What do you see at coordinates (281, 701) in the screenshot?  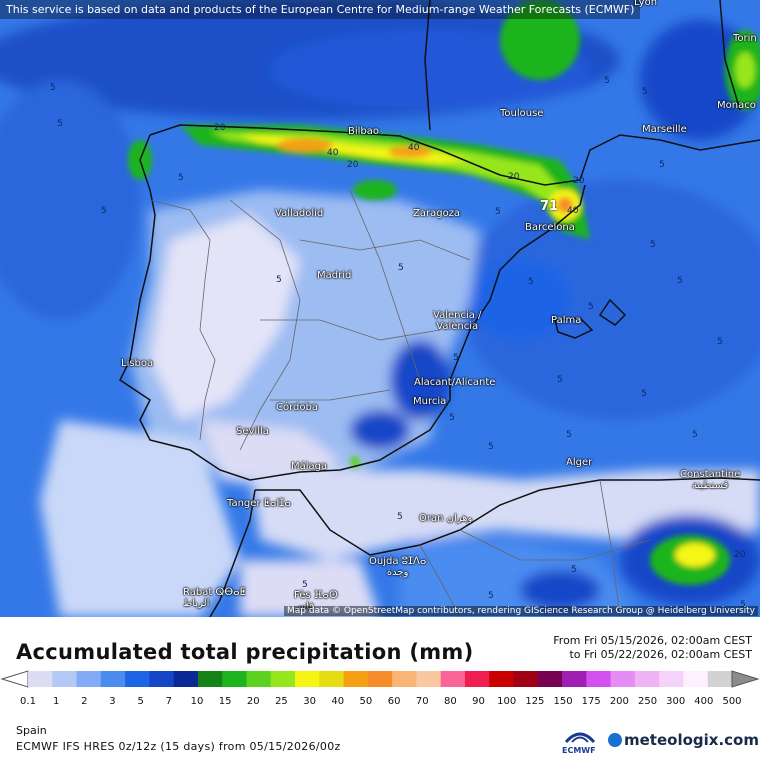 I see `scale-tick-label: 25` at bounding box center [281, 701].